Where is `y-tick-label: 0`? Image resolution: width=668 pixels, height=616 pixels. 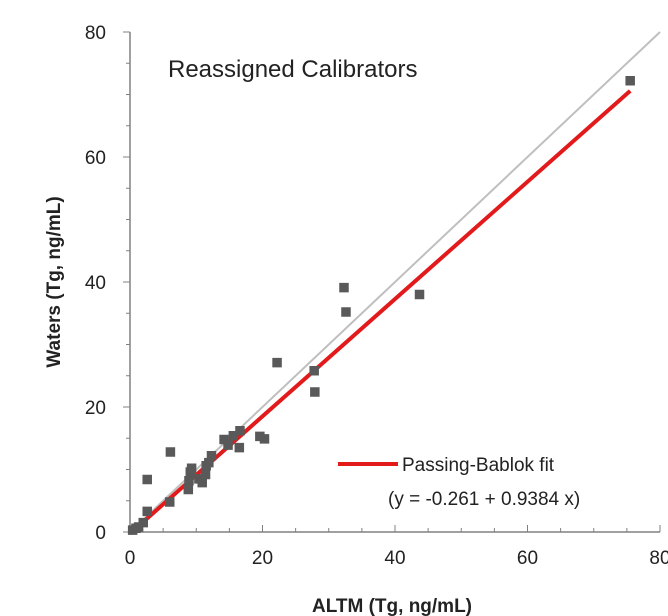 y-tick-label: 0 is located at coordinates (100, 533).